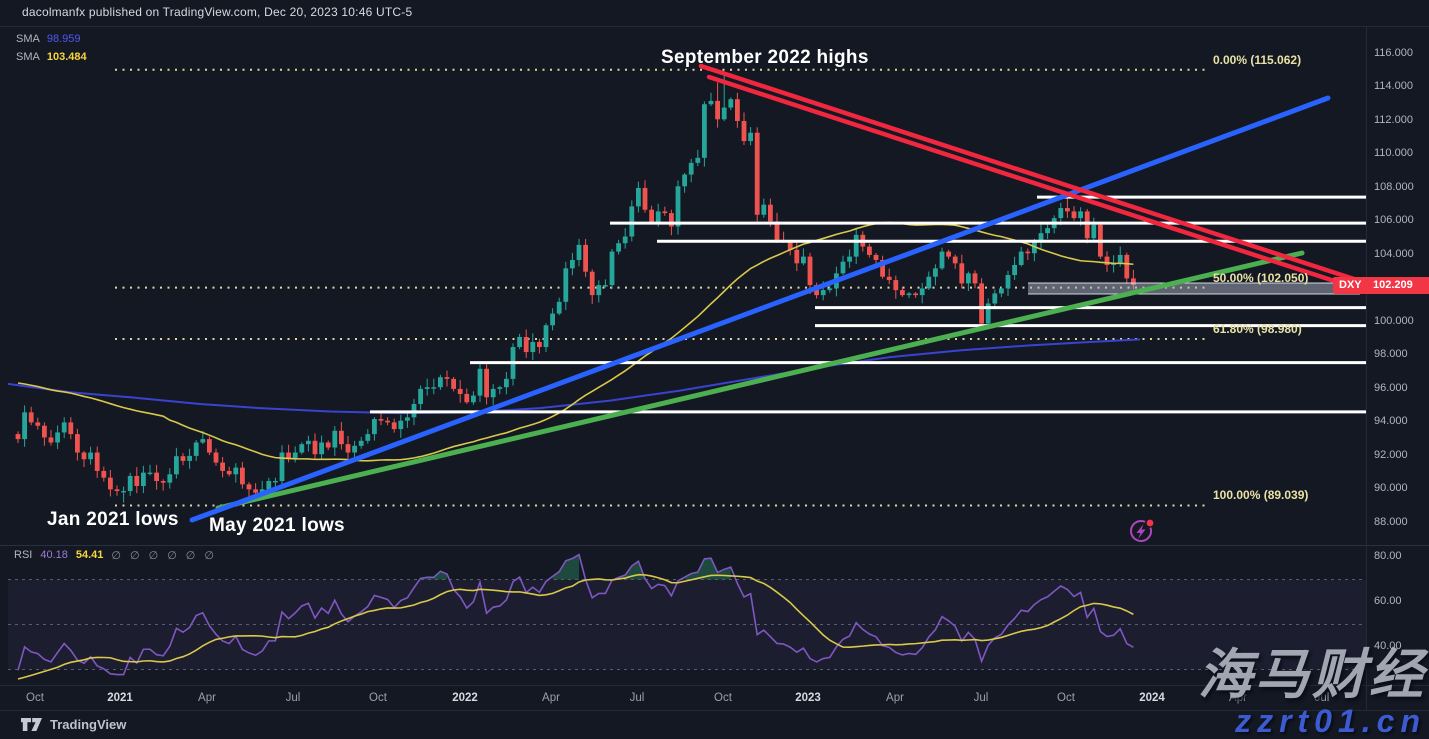 The height and width of the screenshot is (739, 1429). I want to click on rsi-value: 40.18, so click(54, 555).